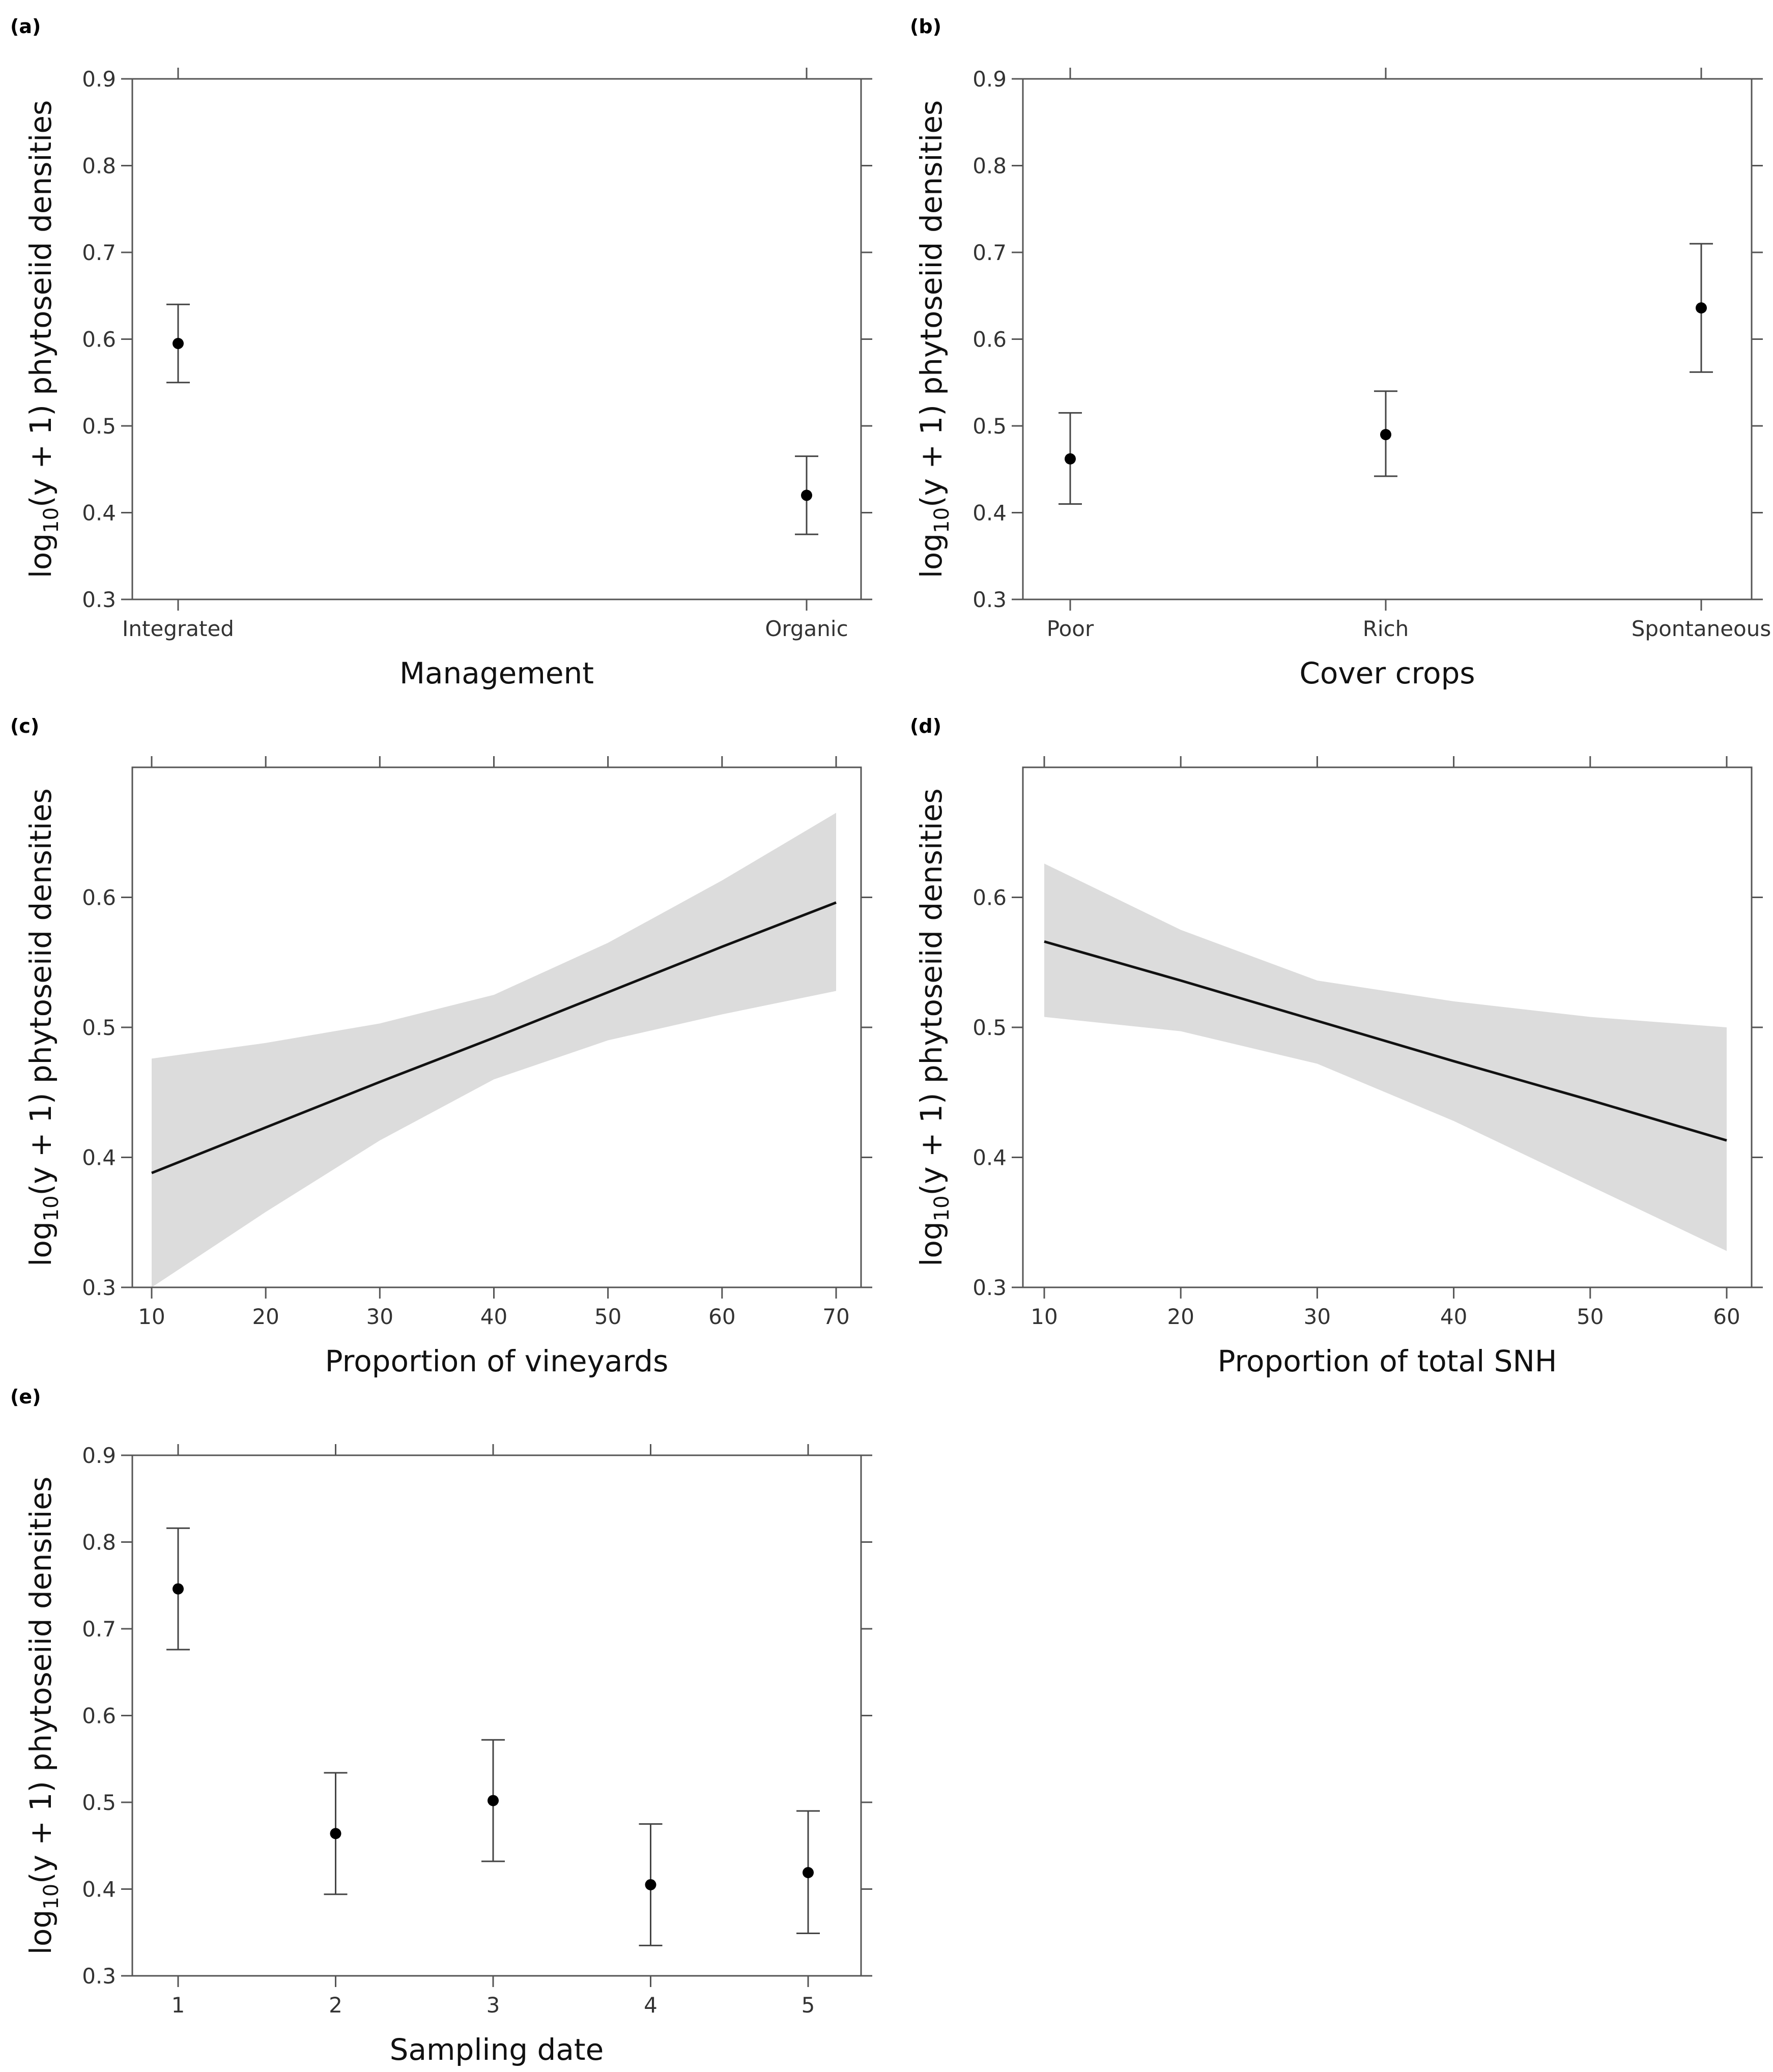 This screenshot has height=2072, width=1773. What do you see at coordinates (497, 1361) in the screenshot?
I see `x-axis-title: Proportion of vineyards` at bounding box center [497, 1361].